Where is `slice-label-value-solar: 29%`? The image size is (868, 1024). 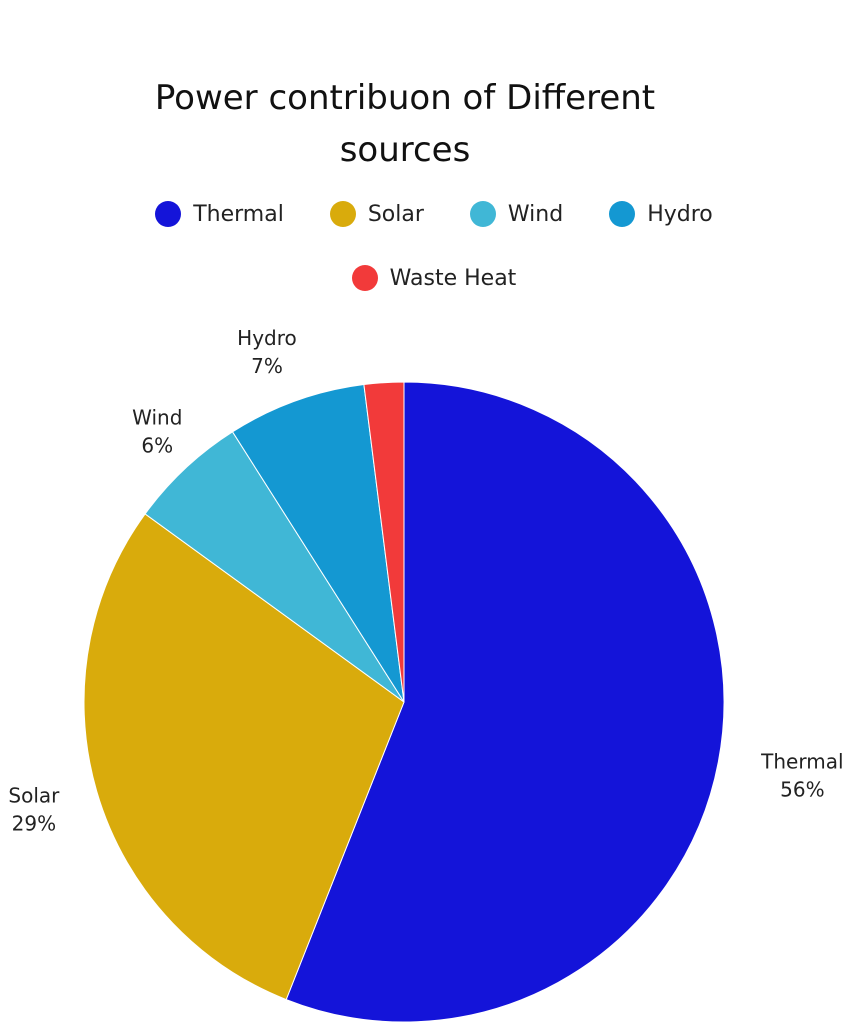 slice-label-value-solar: 29% is located at coordinates (34, 824).